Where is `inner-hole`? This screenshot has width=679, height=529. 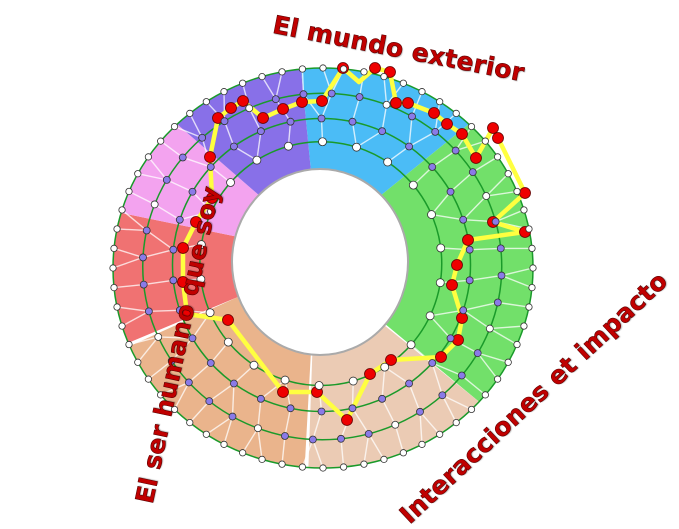 inner-hole is located at coordinates (320, 262).